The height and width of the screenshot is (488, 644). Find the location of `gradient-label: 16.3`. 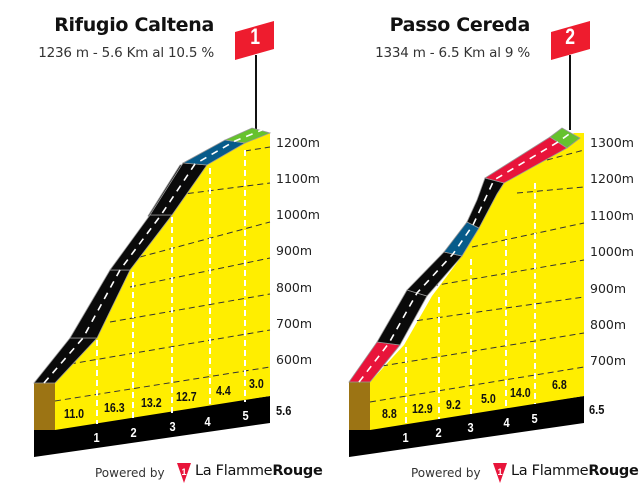

gradient-label: 16.3 is located at coordinates (114, 408).